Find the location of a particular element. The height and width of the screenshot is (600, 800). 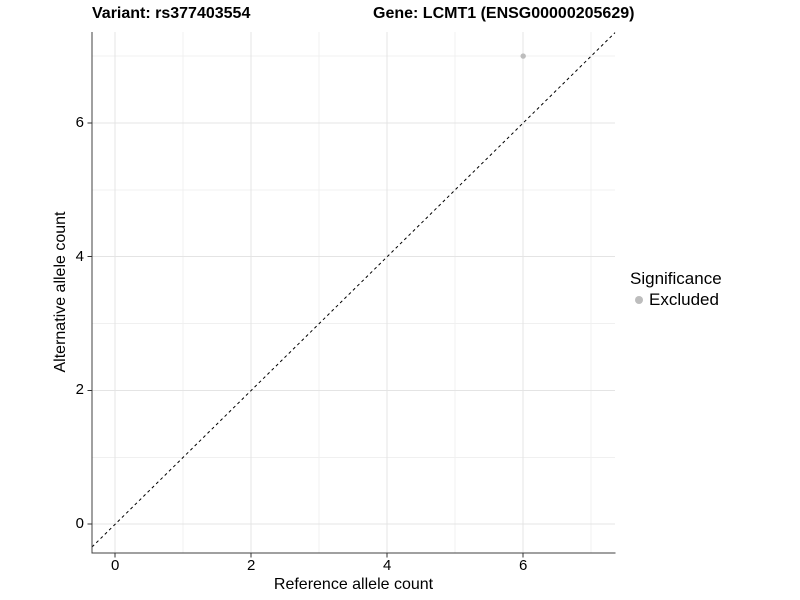

excluded-point-icon is located at coordinates (639, 300).